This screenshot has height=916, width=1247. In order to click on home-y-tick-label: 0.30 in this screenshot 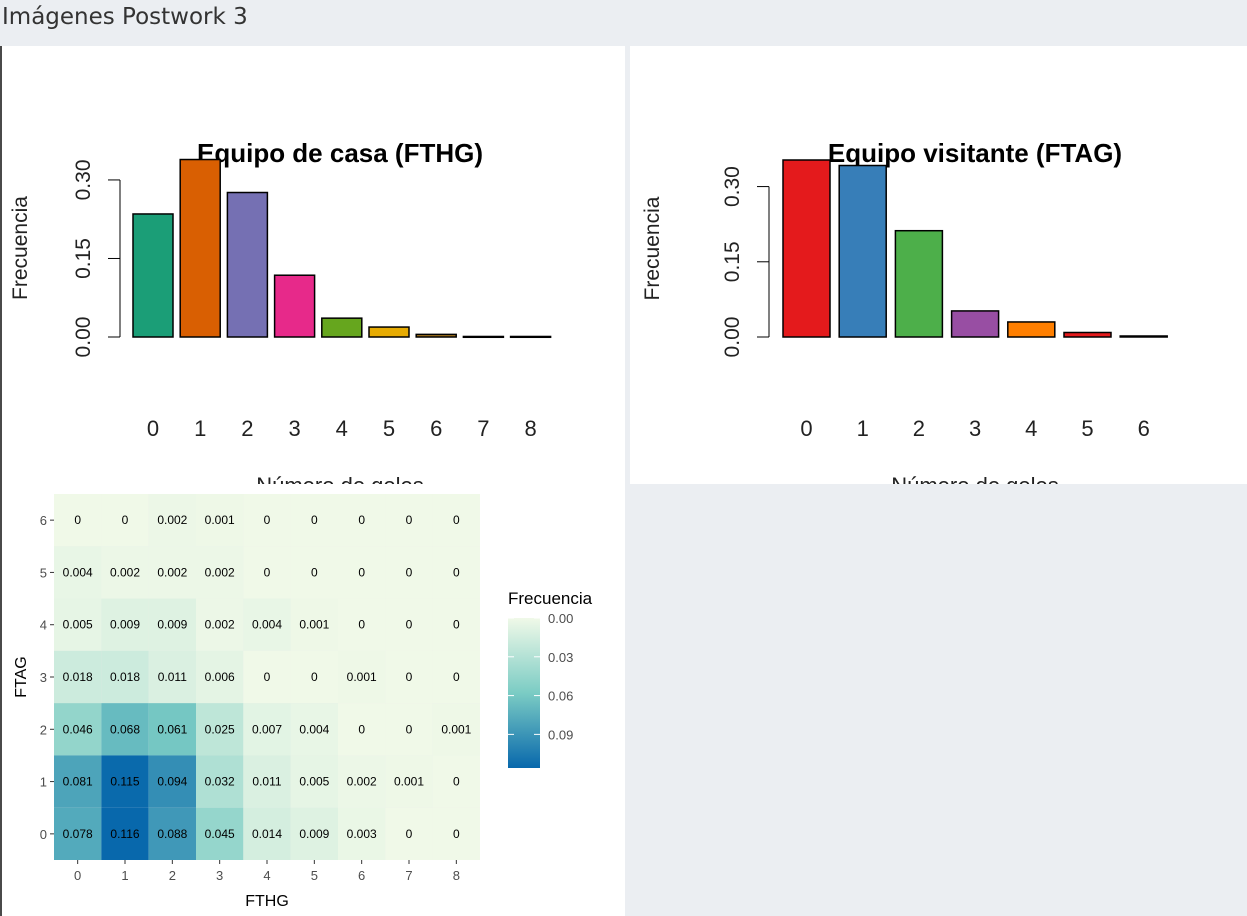, I will do `click(83, 180)`.